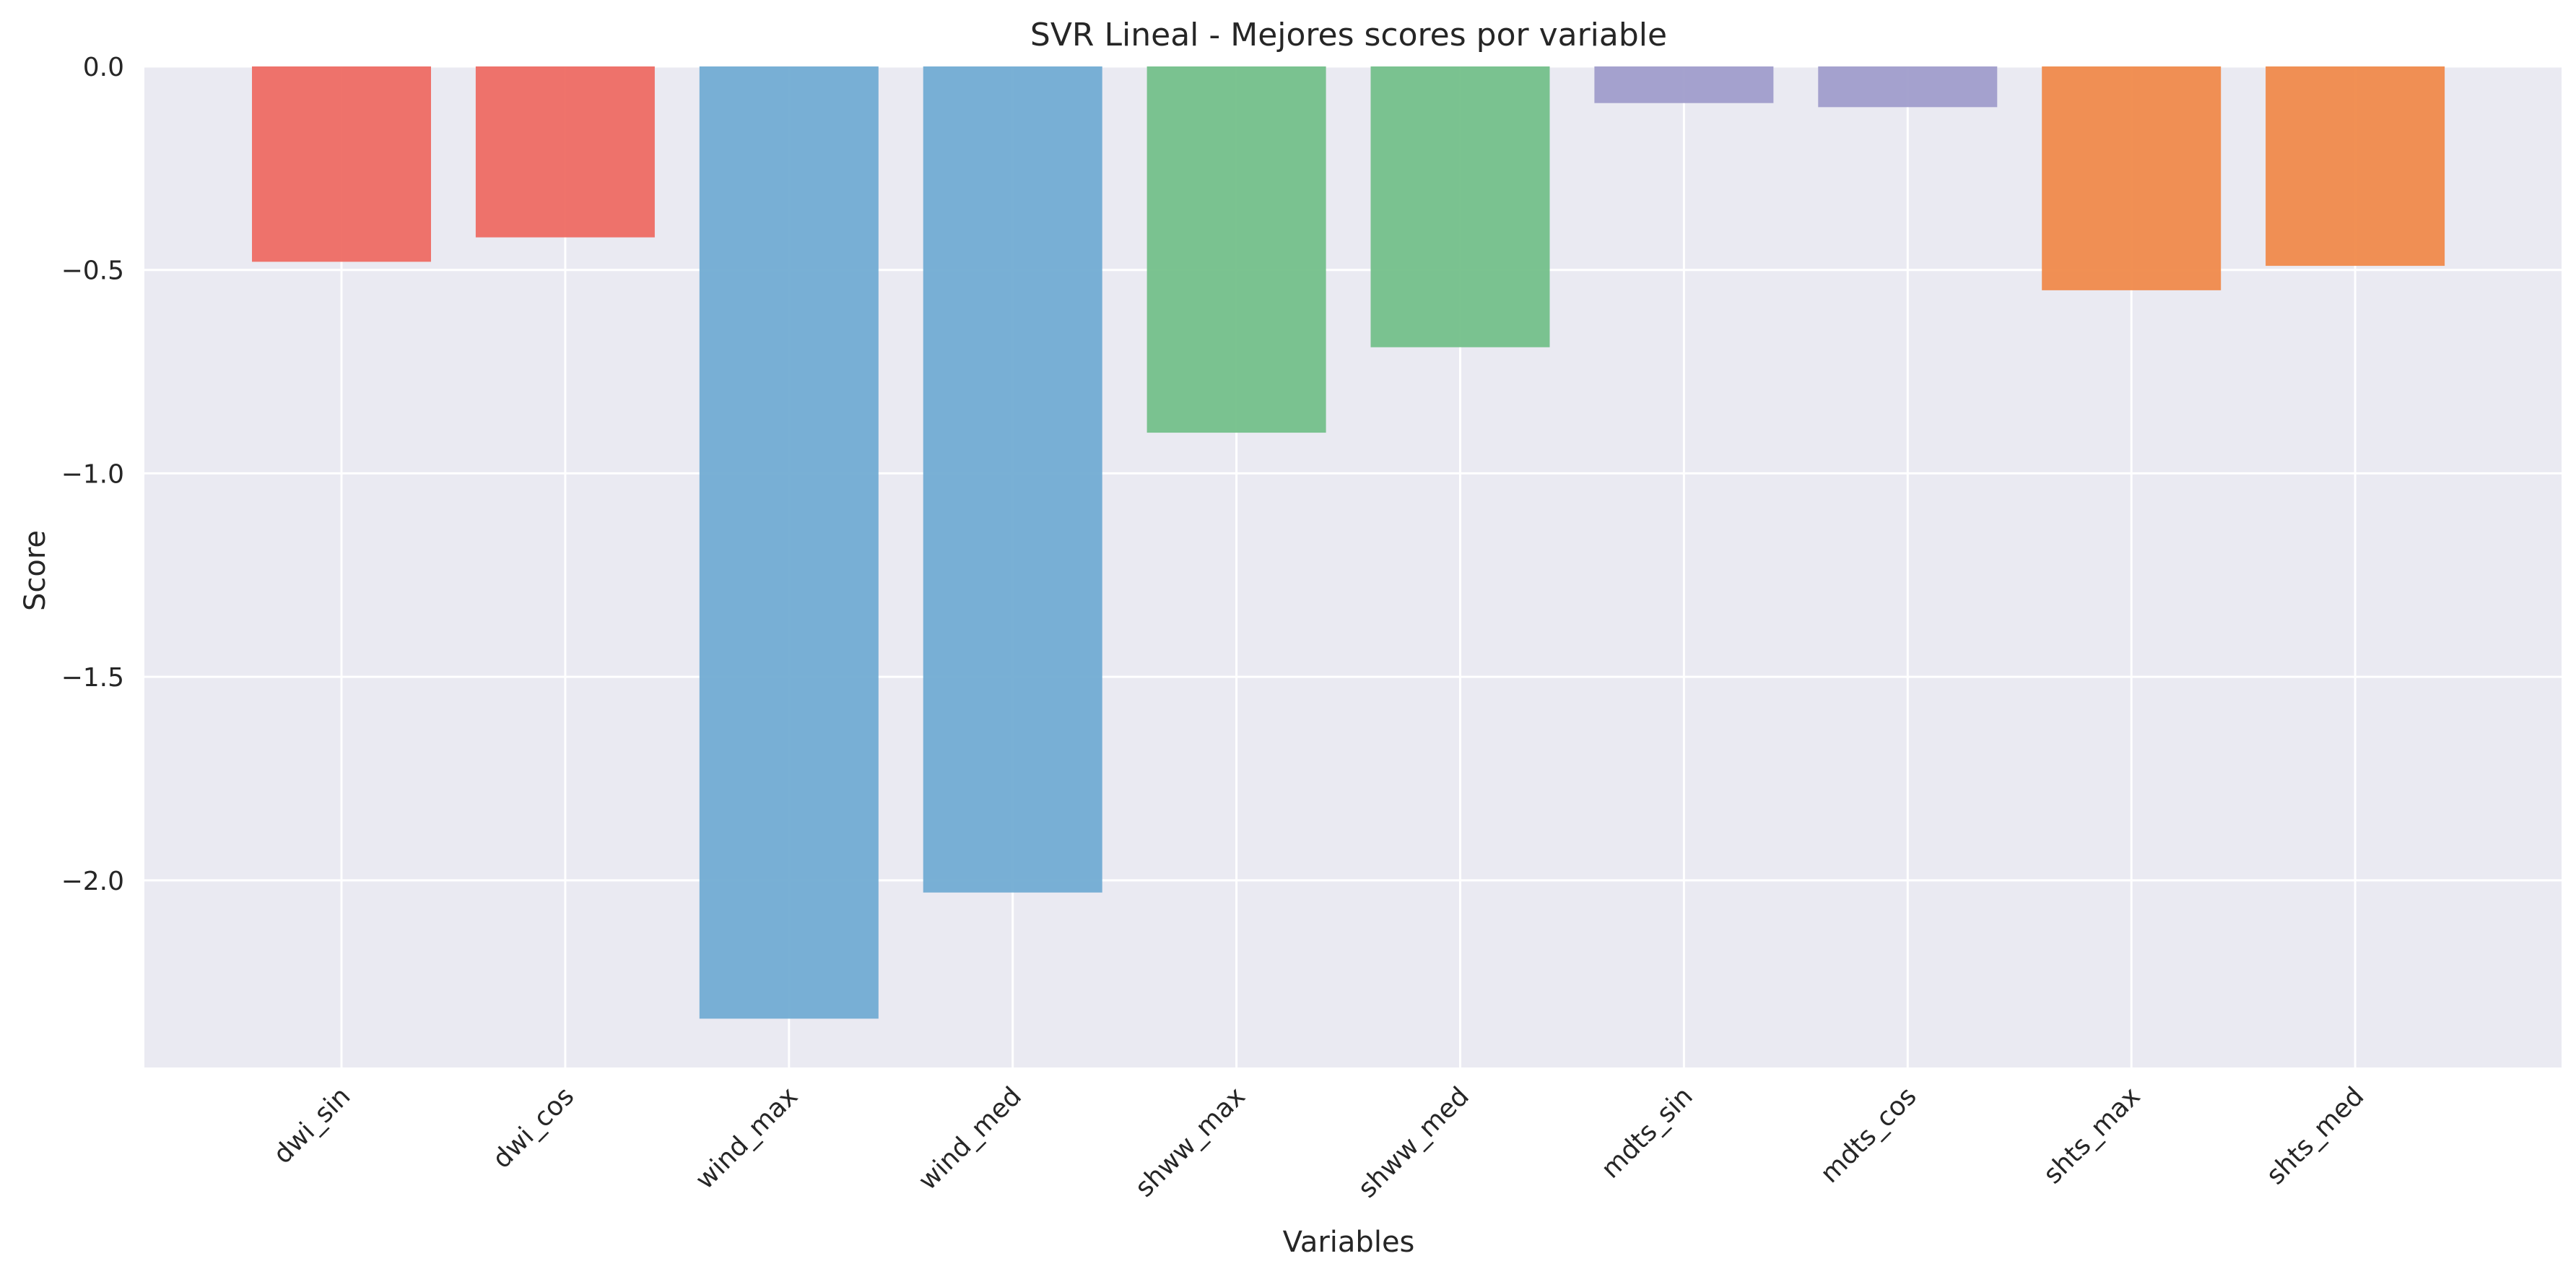 Image resolution: width=2576 pixels, height=1282 pixels. What do you see at coordinates (1460, 206) in the screenshot?
I see `bar-shww_med` at bounding box center [1460, 206].